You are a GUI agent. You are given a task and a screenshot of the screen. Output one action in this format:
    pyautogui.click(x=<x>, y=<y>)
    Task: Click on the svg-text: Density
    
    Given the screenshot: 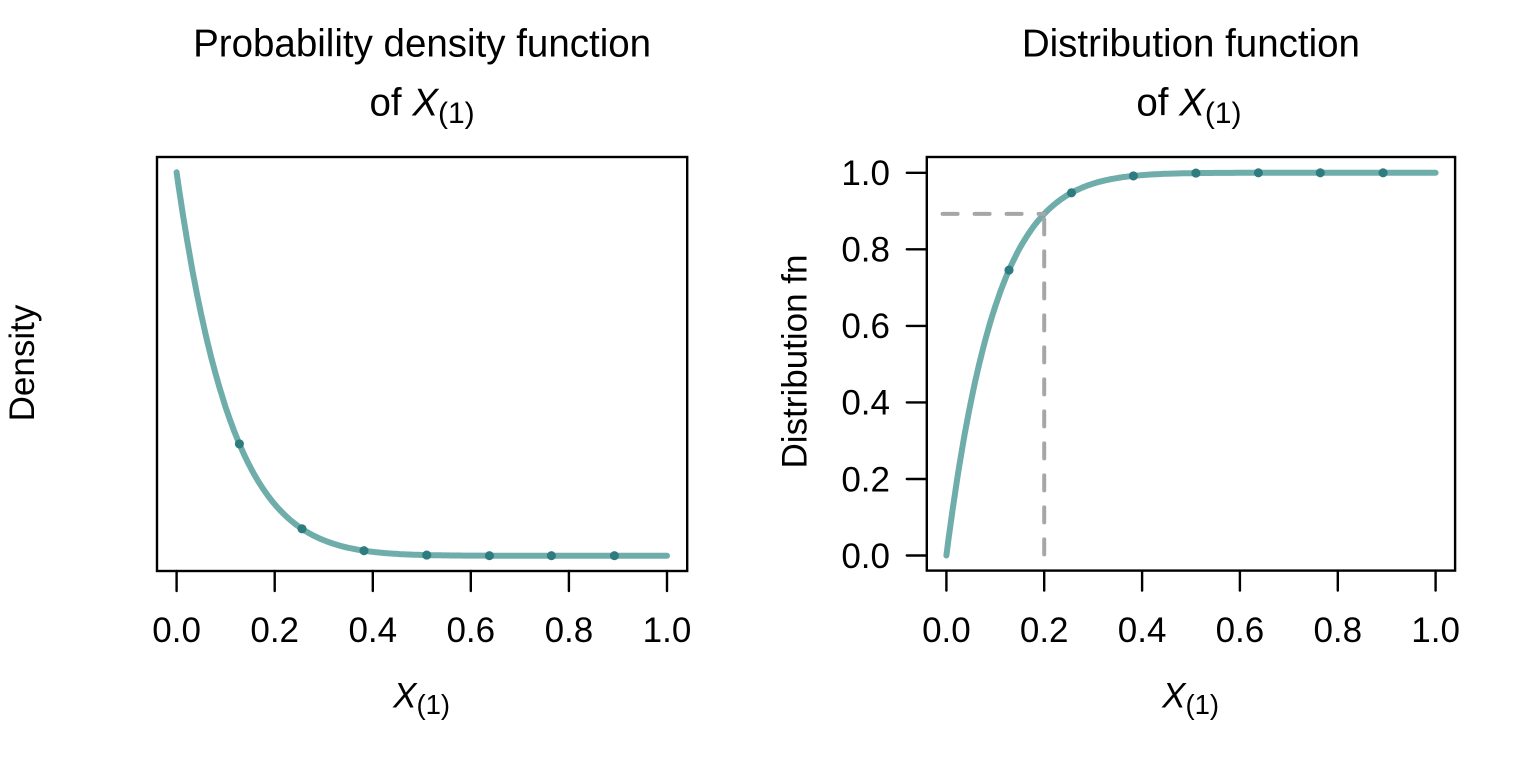 What is the action you would take?
    pyautogui.click(x=22, y=362)
    